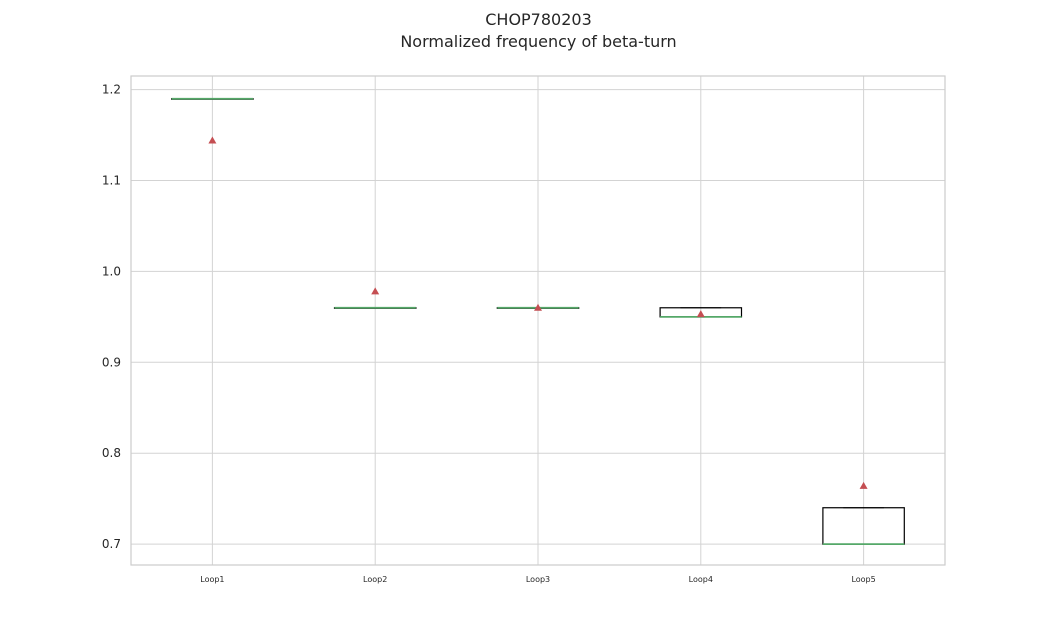 The width and height of the screenshot is (1050, 635). What do you see at coordinates (375, 579) in the screenshot?
I see `x-tick-label: Loop2` at bounding box center [375, 579].